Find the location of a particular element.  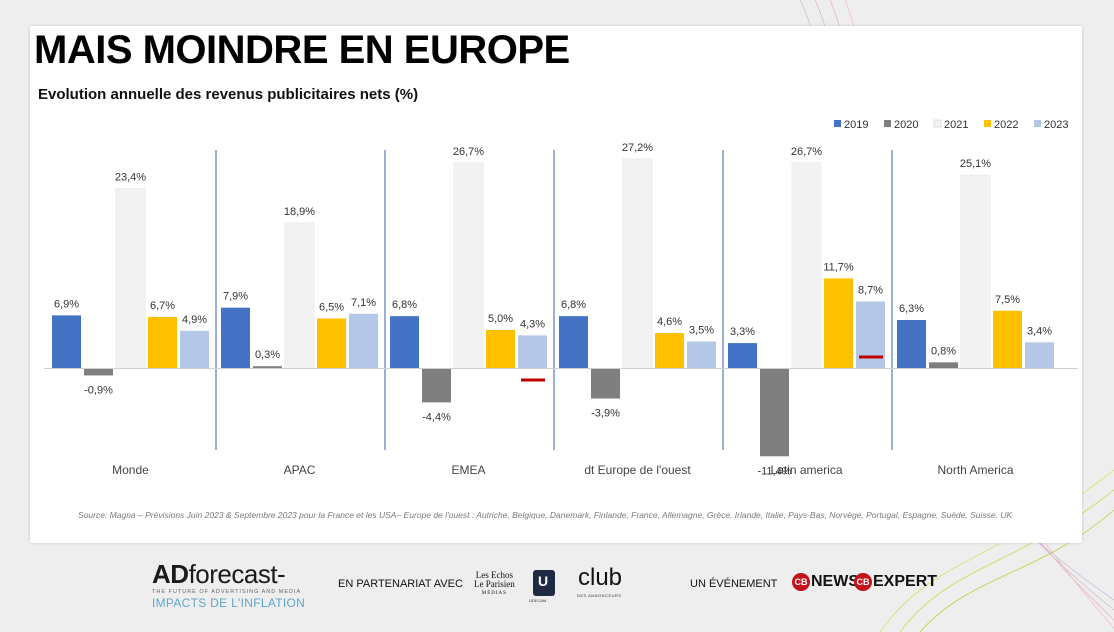

legend-label: 2023 is located at coordinates (1056, 125).